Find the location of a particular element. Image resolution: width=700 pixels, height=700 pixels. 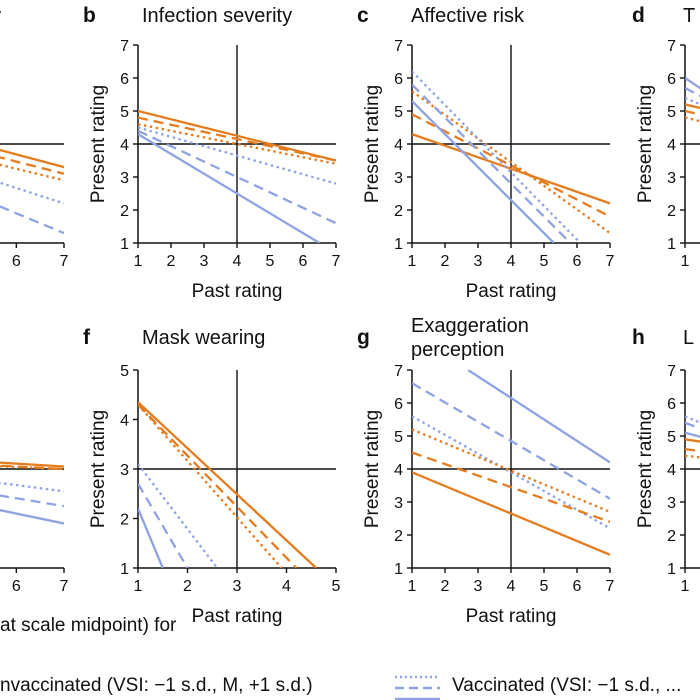

panel-a: 567ingability is located at coordinates (34, 137).